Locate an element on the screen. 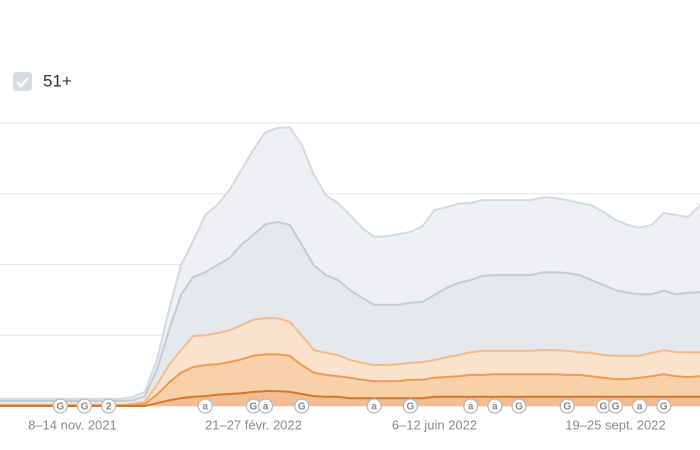  check-mark is located at coordinates (22, 82).